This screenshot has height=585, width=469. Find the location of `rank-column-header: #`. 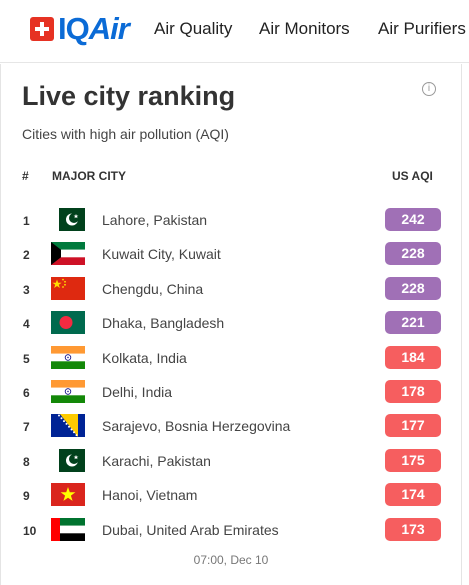

rank-column-header: # is located at coordinates (25, 176).